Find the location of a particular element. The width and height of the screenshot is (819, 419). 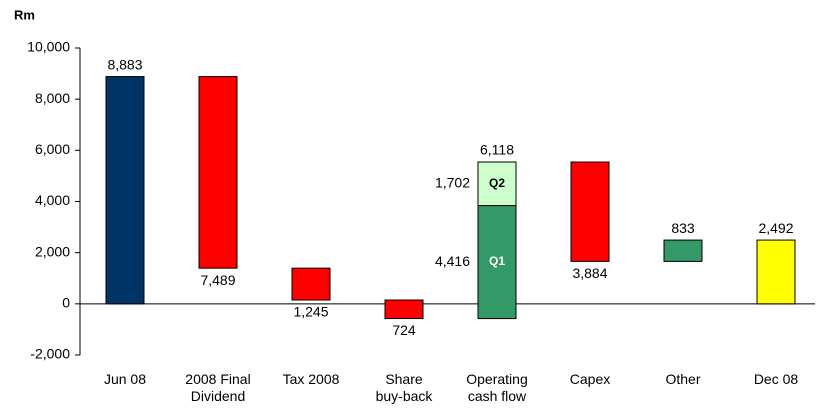

x-tick-label: Jun 08 is located at coordinates (125, 379).